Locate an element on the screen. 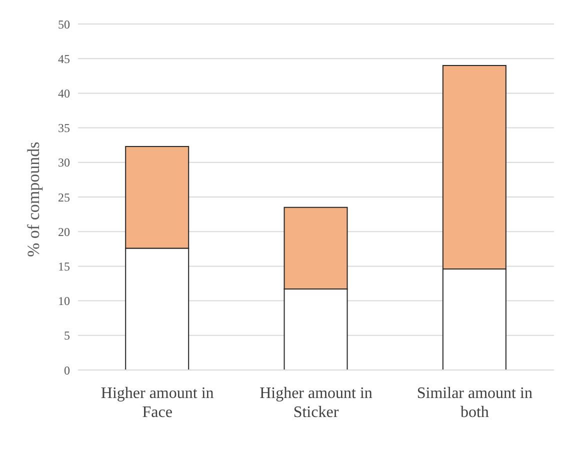 The width and height of the screenshot is (572, 450). y-axis-title: % of compounds is located at coordinates (34, 199).